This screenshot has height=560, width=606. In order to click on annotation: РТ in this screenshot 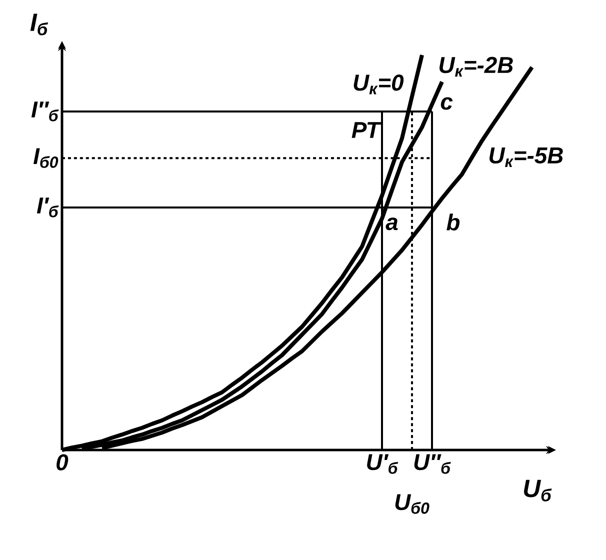, I will do `click(367, 130)`.